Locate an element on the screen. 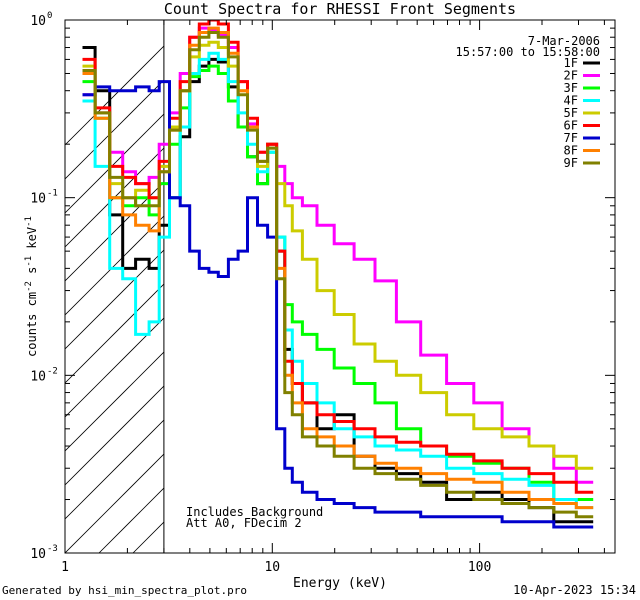 The height and width of the screenshot is (600, 640). y-tick-exponent: 0 is located at coordinates (49, 16).